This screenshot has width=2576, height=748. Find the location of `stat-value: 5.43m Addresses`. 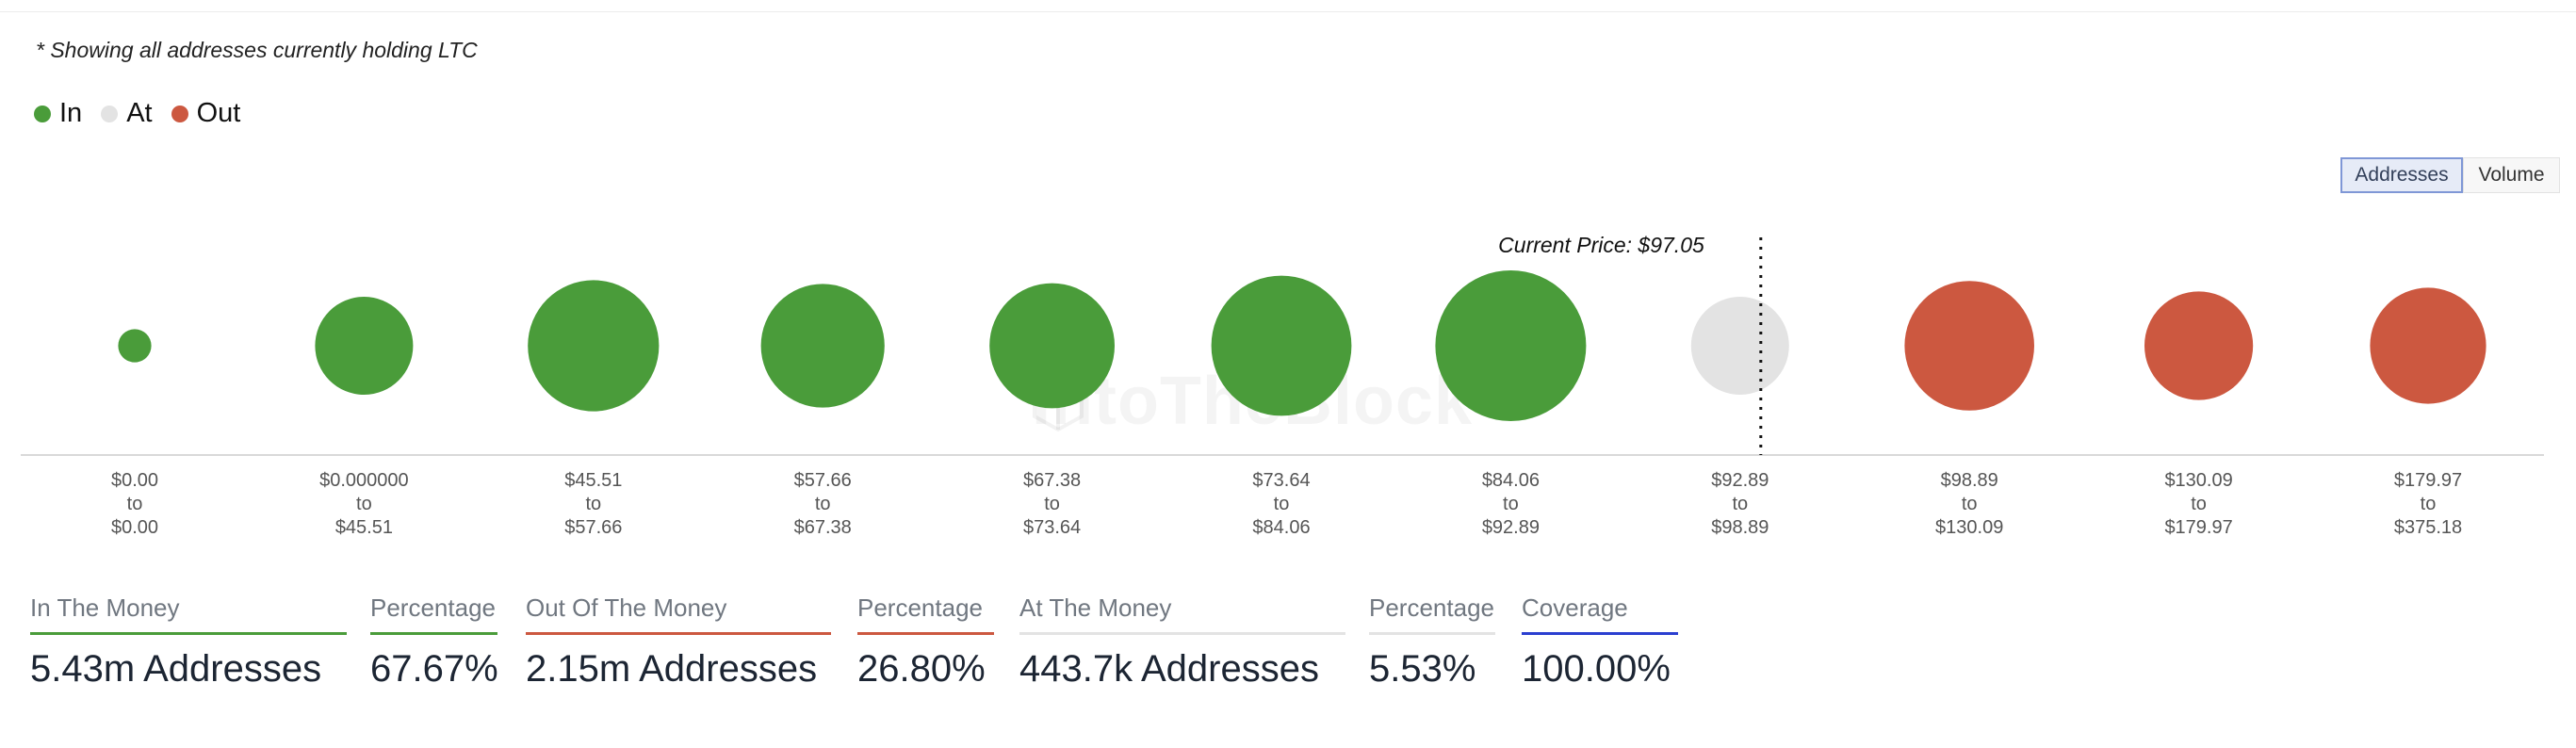

stat-value: 5.43m Addresses is located at coordinates (176, 669).